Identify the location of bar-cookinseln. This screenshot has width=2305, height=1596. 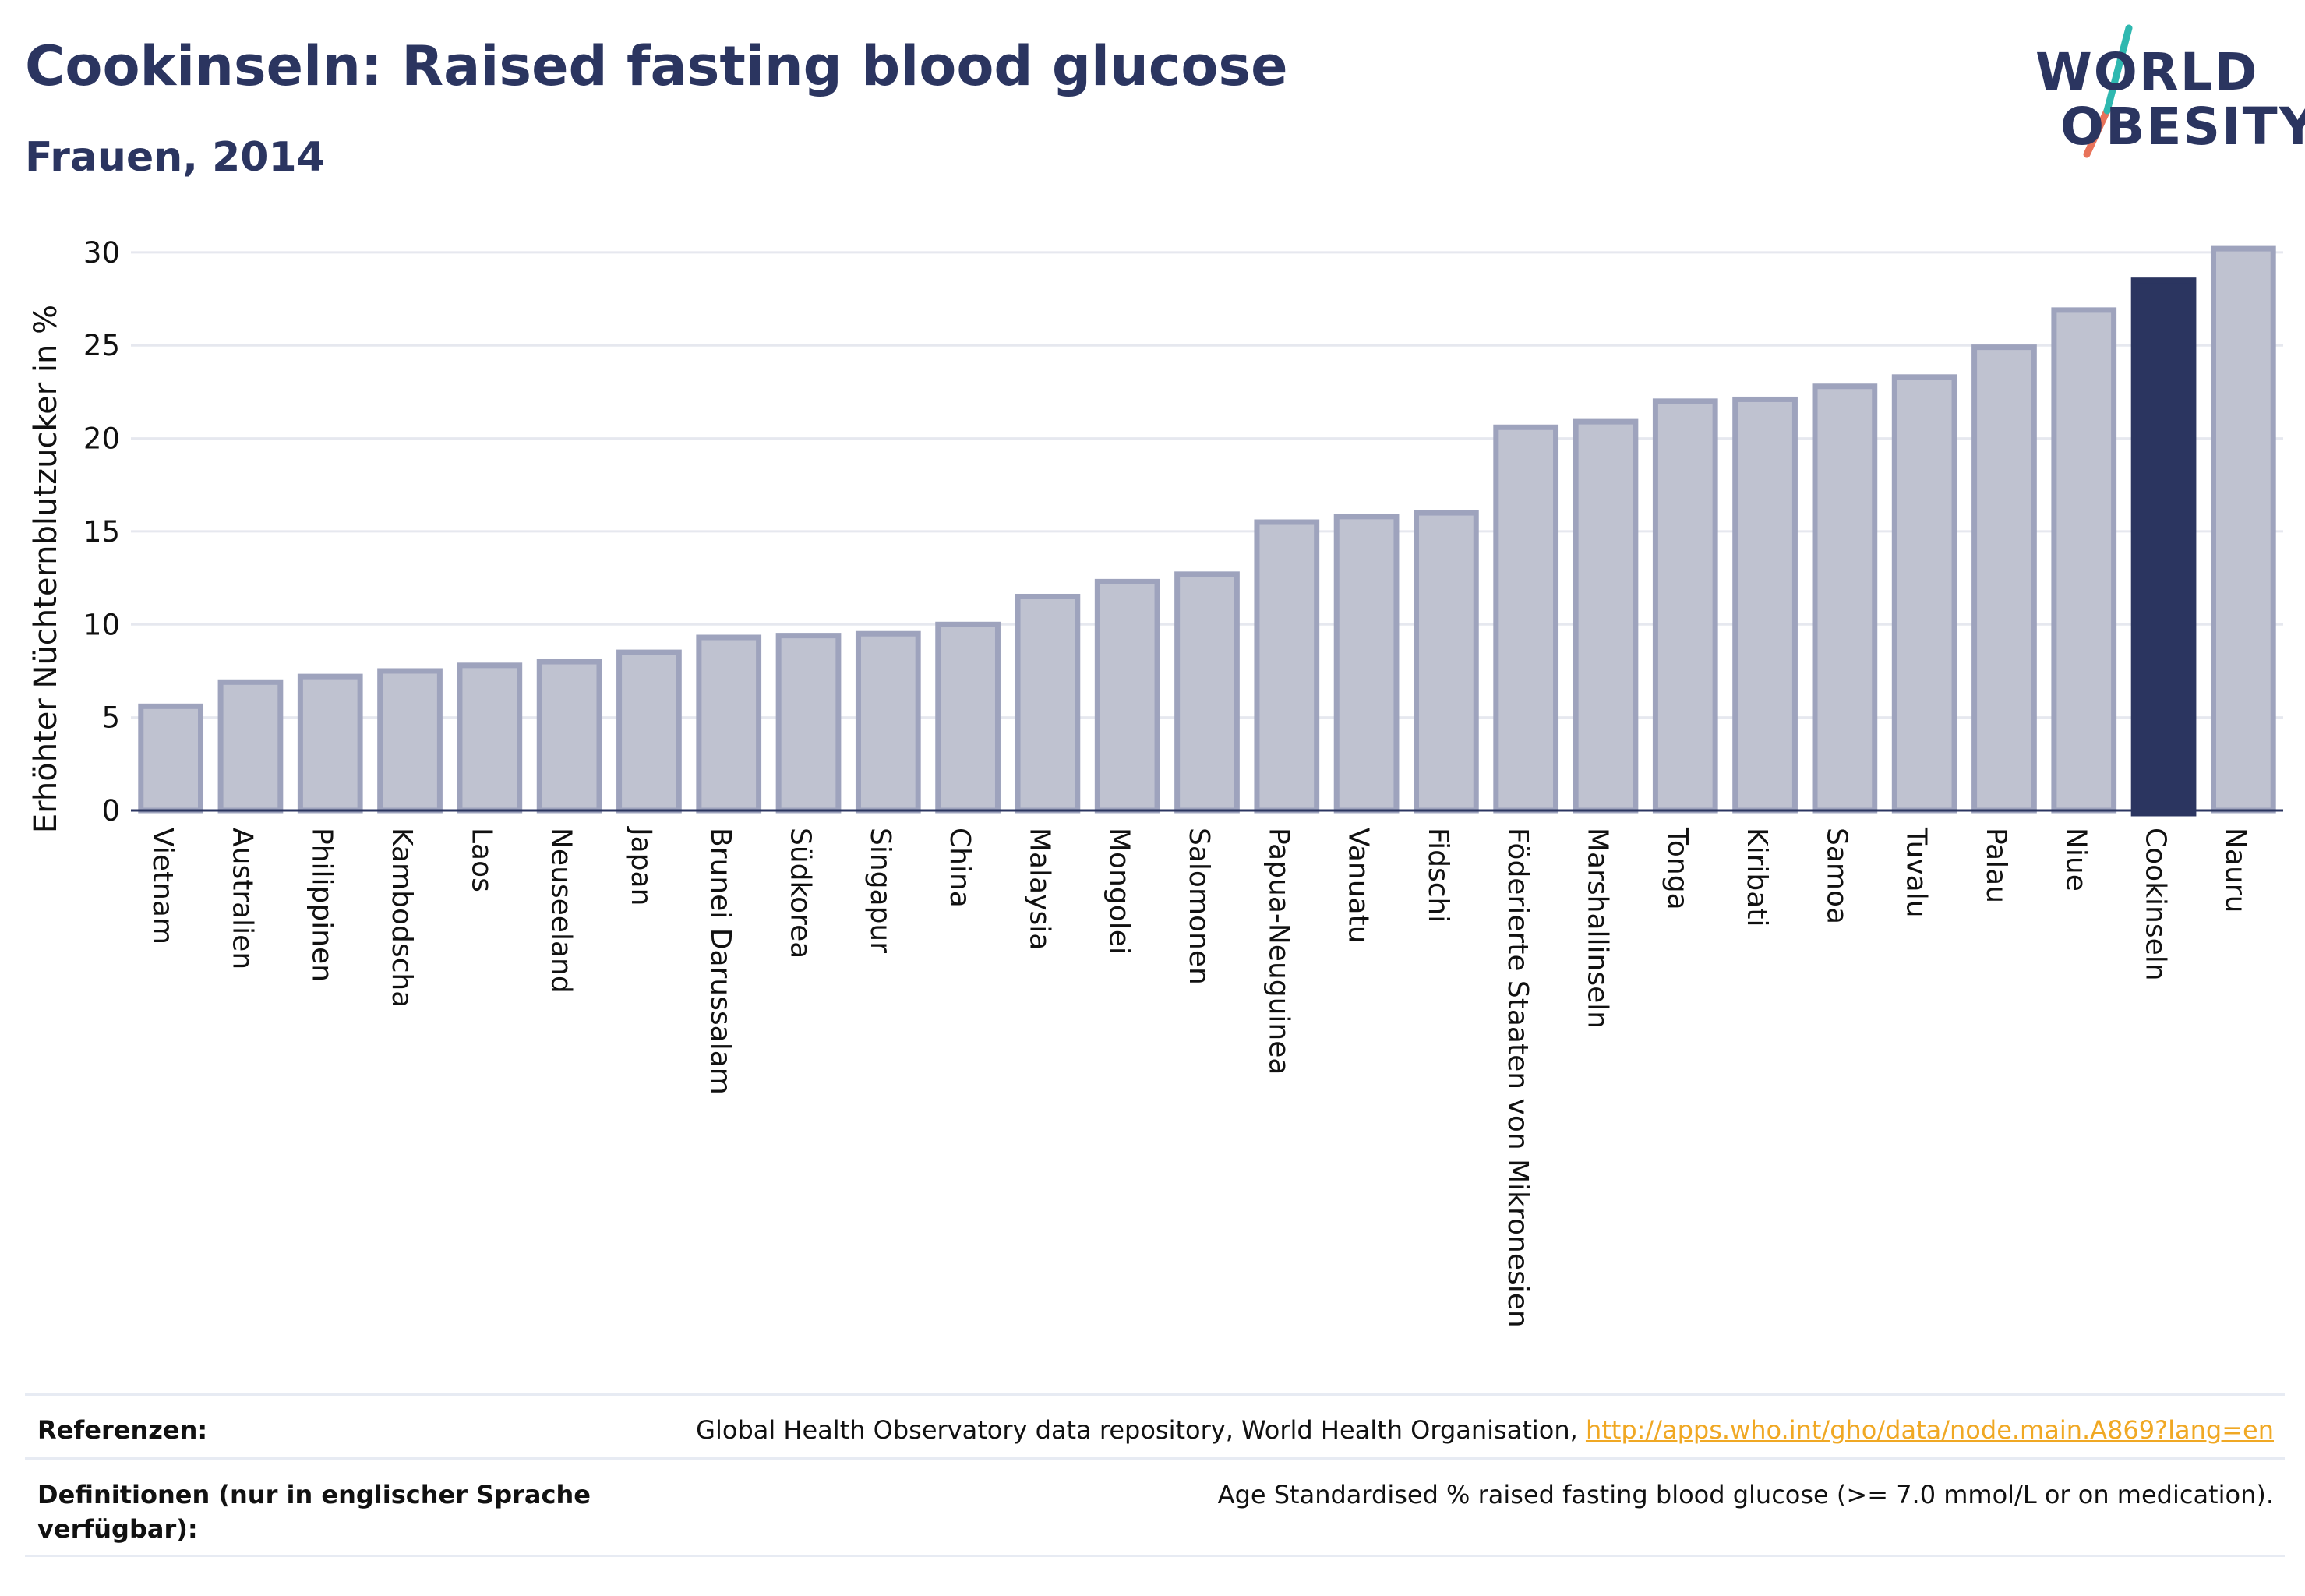
(2163, 547).